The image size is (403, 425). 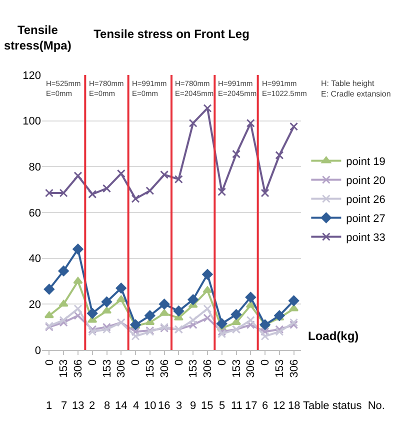 What do you see at coordinates (366, 238) in the screenshot?
I see `legend-label: point 33` at bounding box center [366, 238].